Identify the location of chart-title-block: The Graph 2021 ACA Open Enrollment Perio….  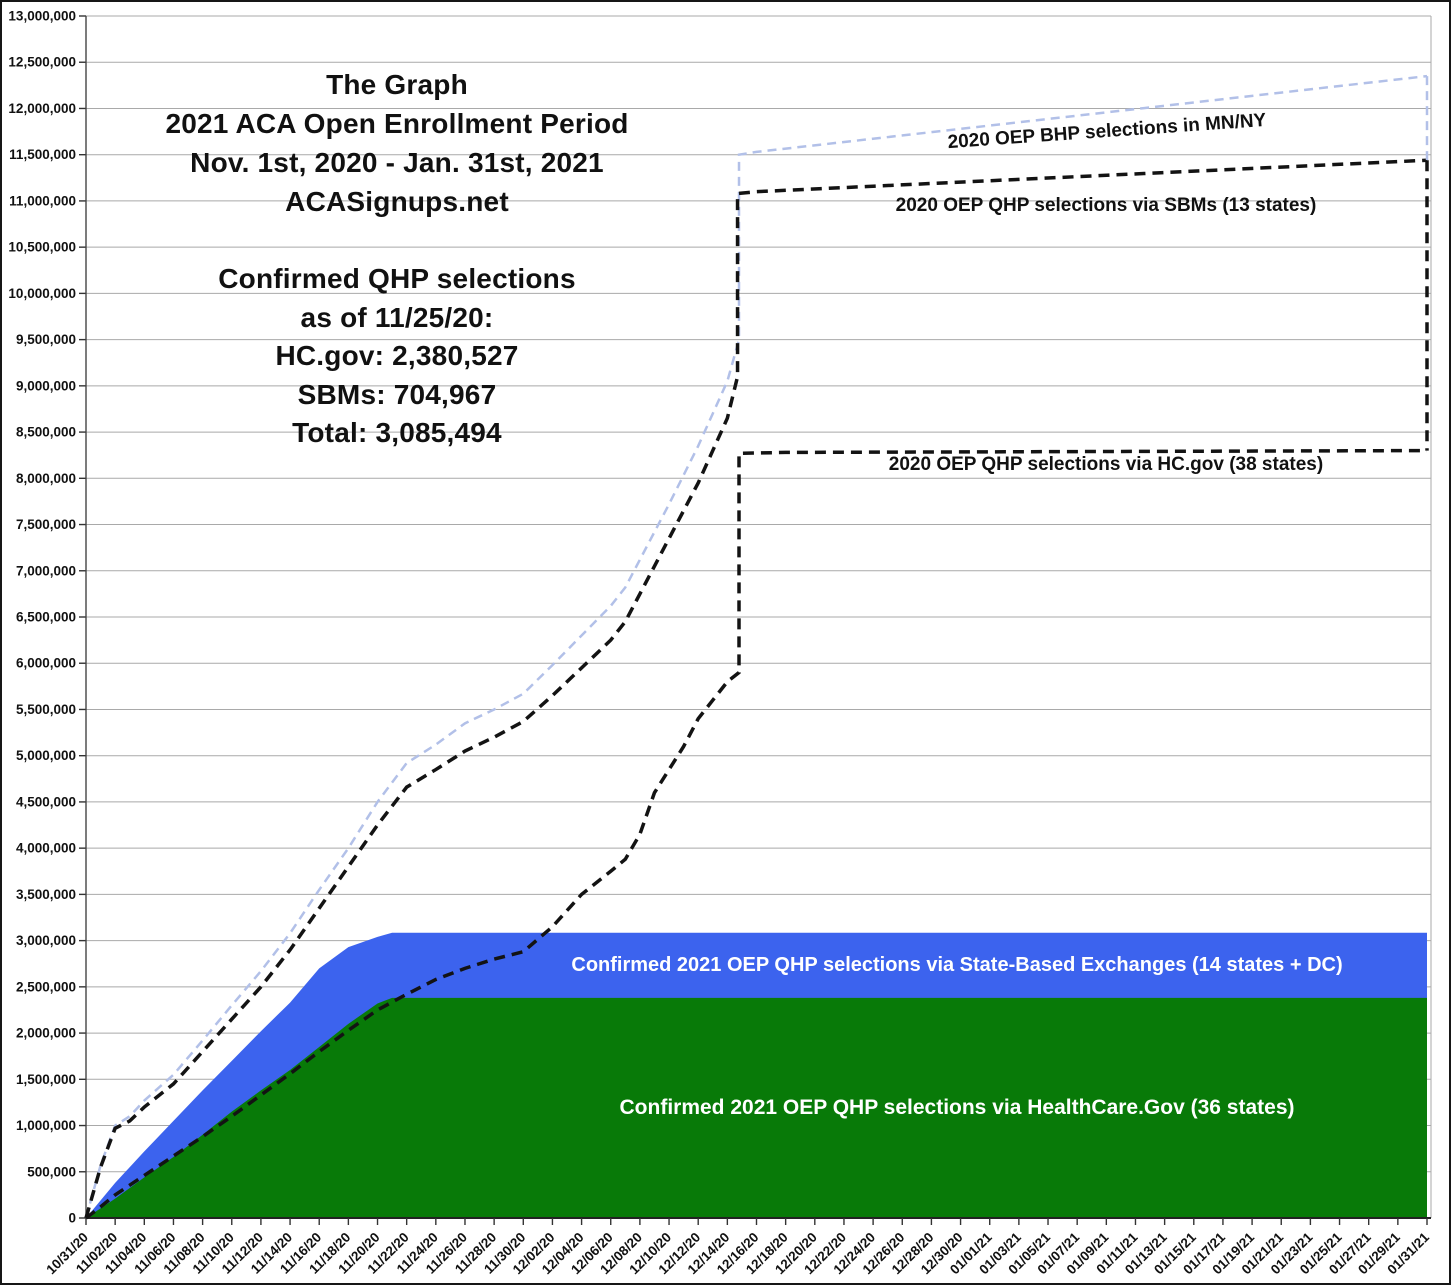
(397, 143).